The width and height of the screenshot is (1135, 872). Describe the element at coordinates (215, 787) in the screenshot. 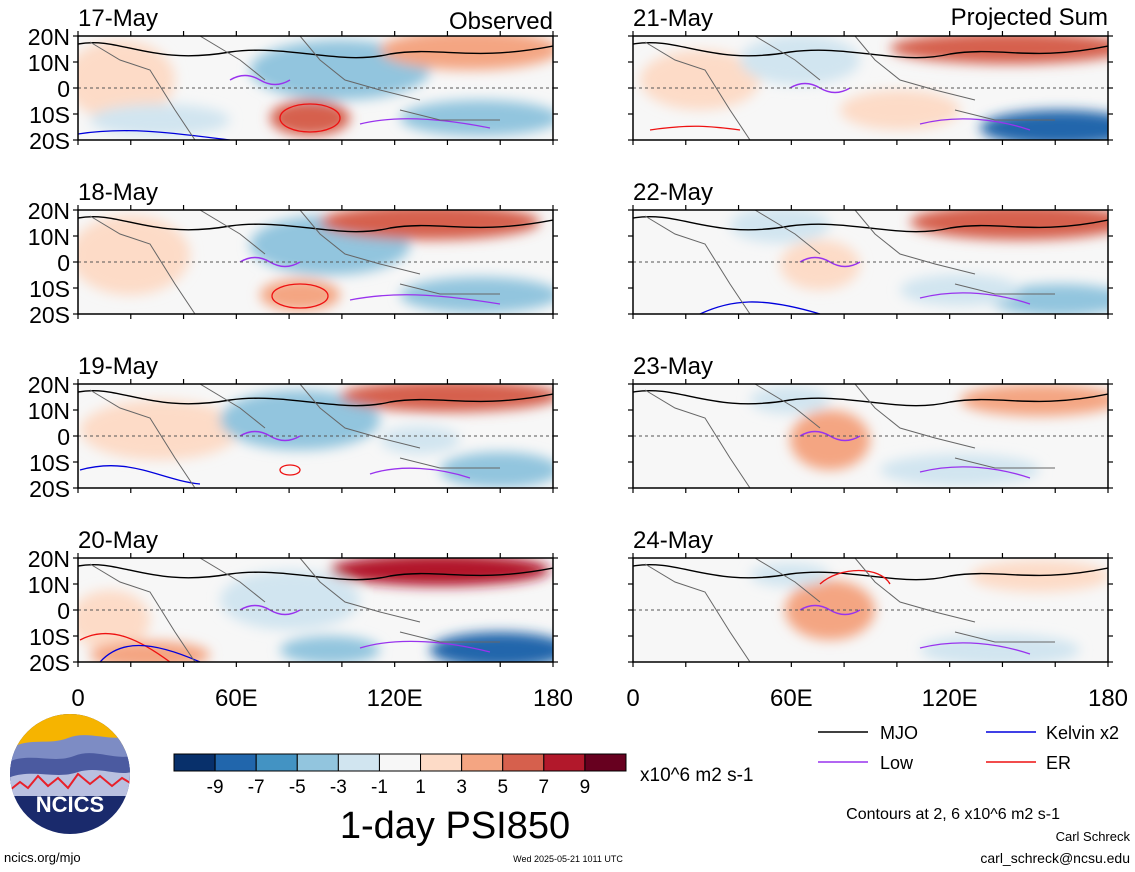

I see `colorbar-level: -9` at that location.